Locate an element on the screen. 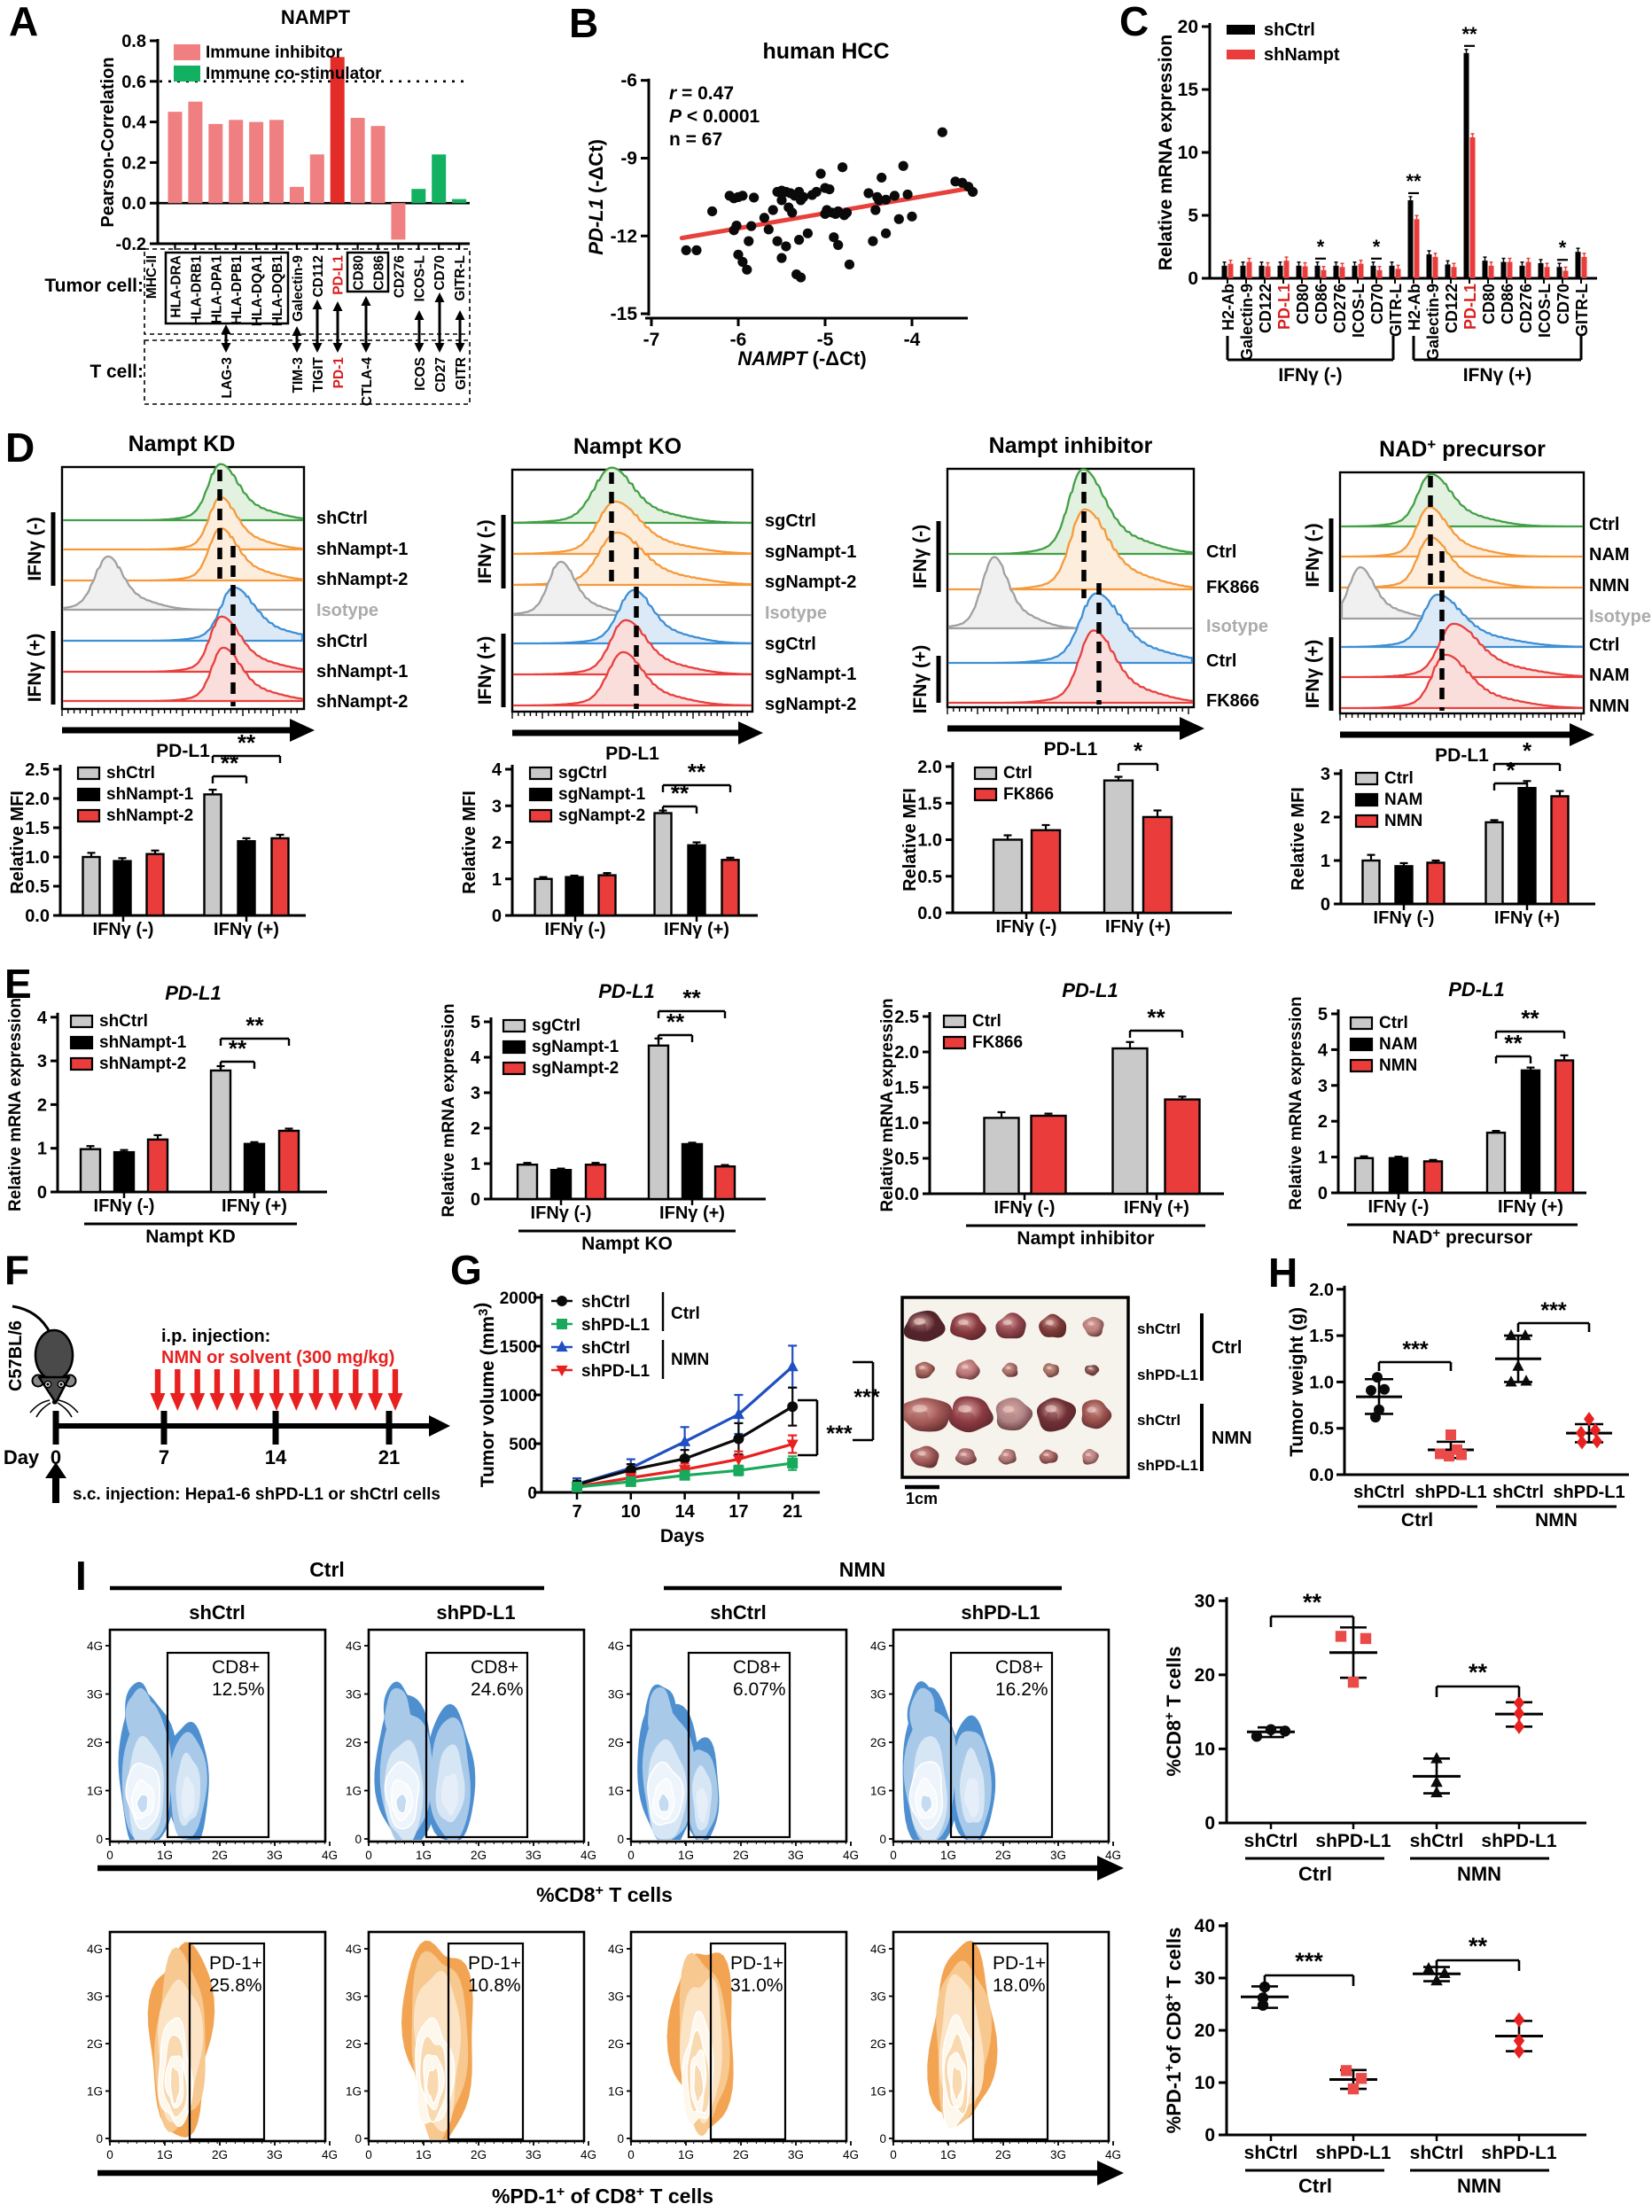 The width and height of the screenshot is (1652, 2212). svg-text: 24.6% is located at coordinates (497, 1689).